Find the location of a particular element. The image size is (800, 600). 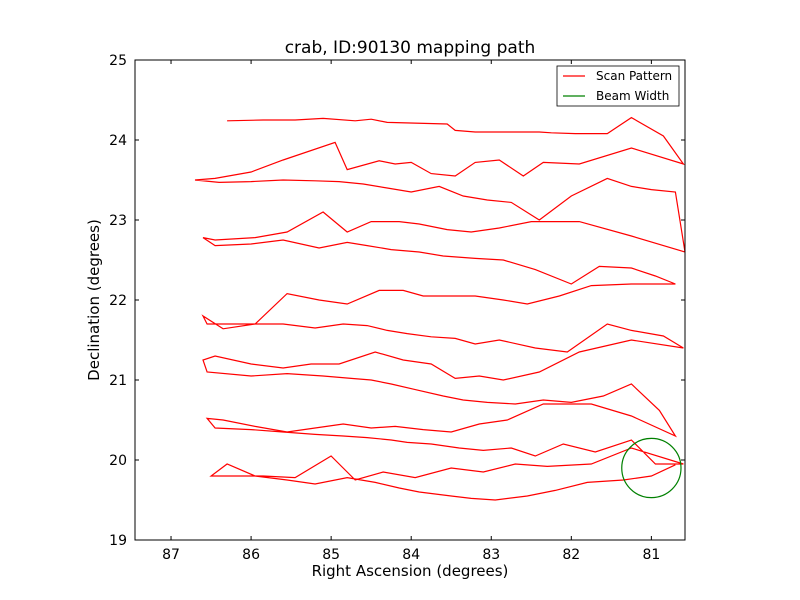

chart-title: crab, ID:90130 mapping path is located at coordinates (410, 48).